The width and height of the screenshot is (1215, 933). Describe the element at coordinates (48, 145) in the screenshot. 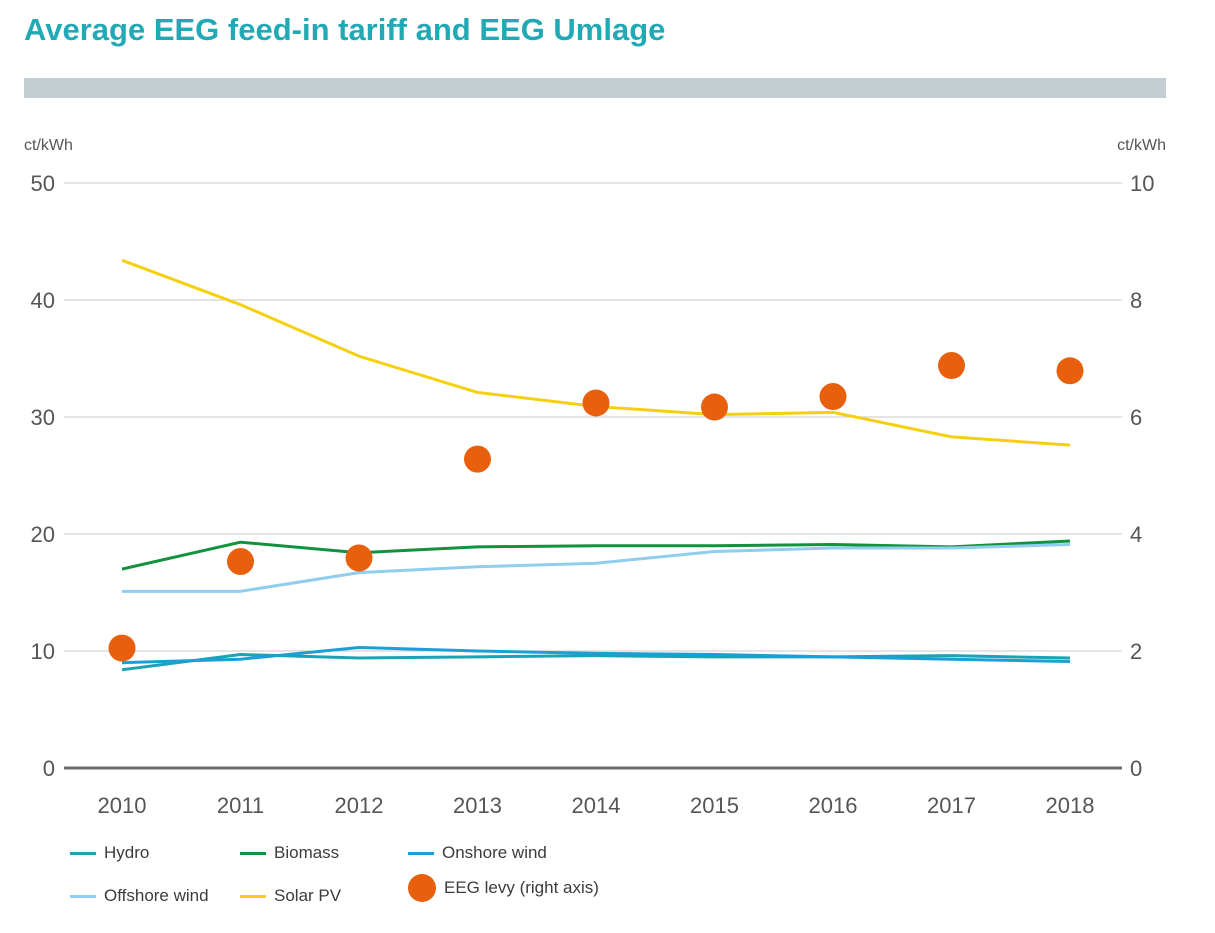

I see `left-axis-unit: ct/kWh` at that location.